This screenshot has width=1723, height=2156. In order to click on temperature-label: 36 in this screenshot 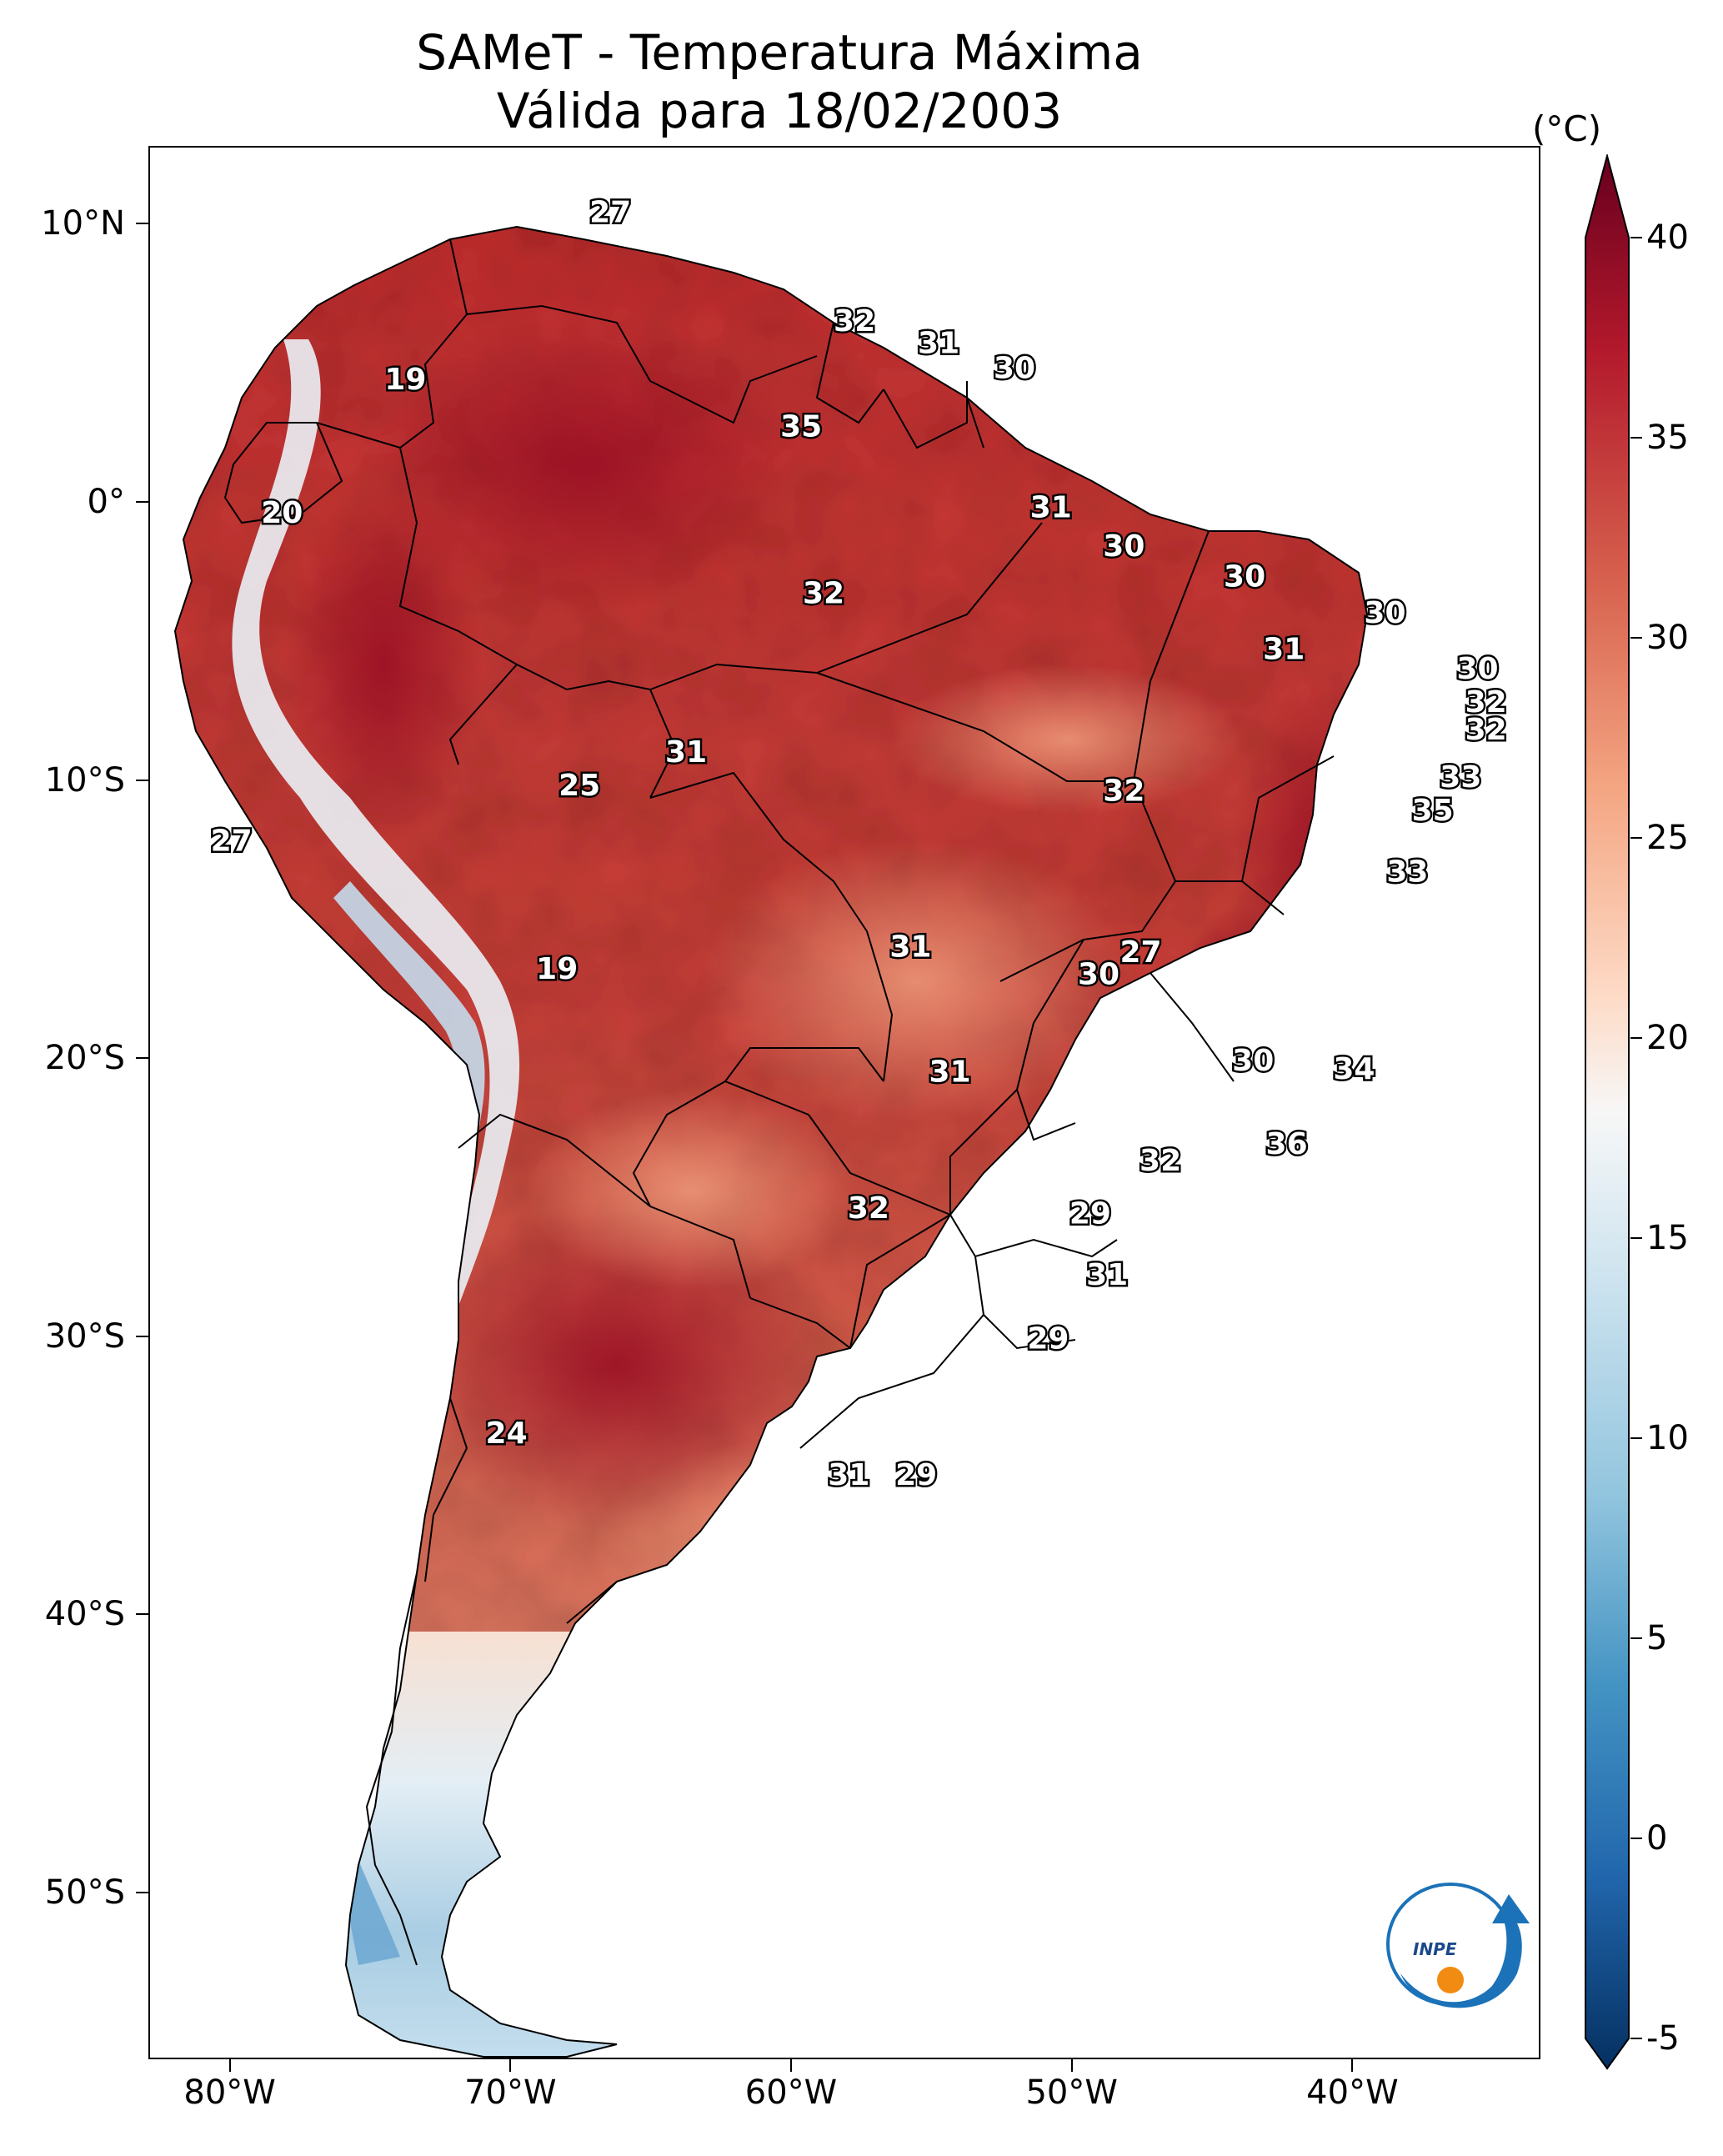, I will do `click(1287, 1144)`.